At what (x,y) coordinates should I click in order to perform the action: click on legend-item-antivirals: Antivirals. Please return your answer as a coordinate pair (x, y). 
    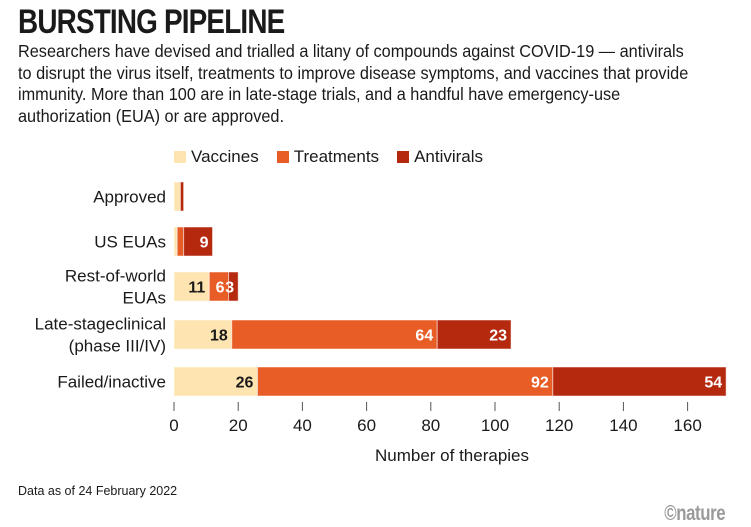
    Looking at the image, I should click on (440, 157).